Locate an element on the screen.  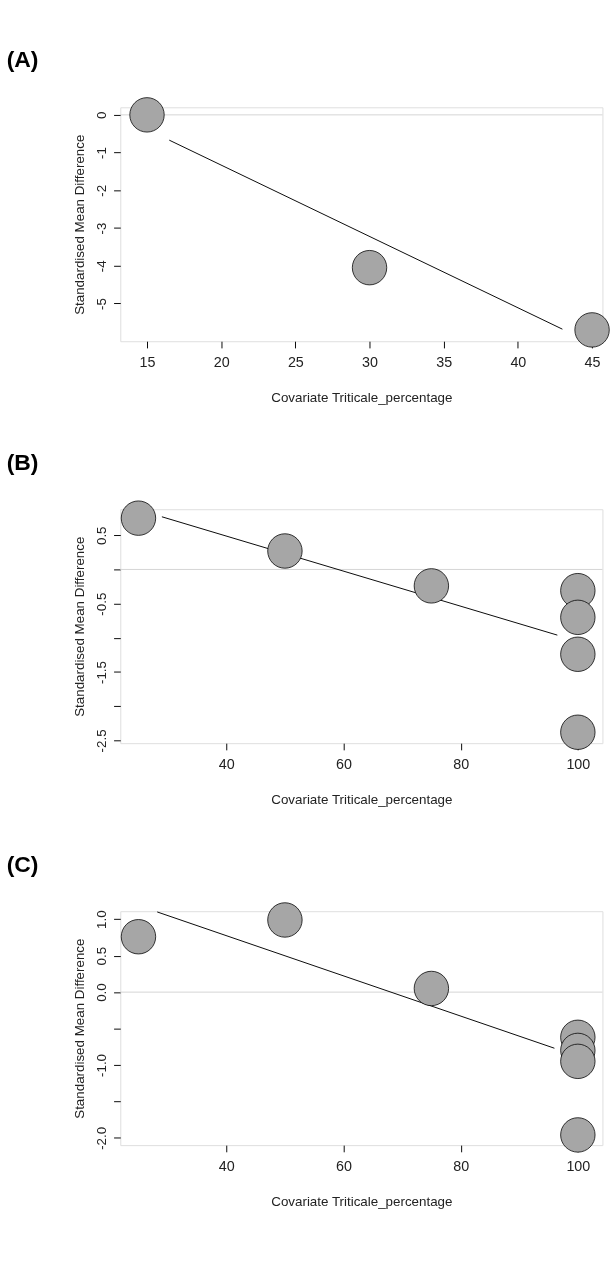
x-tick-label: 45 is located at coordinates (592, 362).